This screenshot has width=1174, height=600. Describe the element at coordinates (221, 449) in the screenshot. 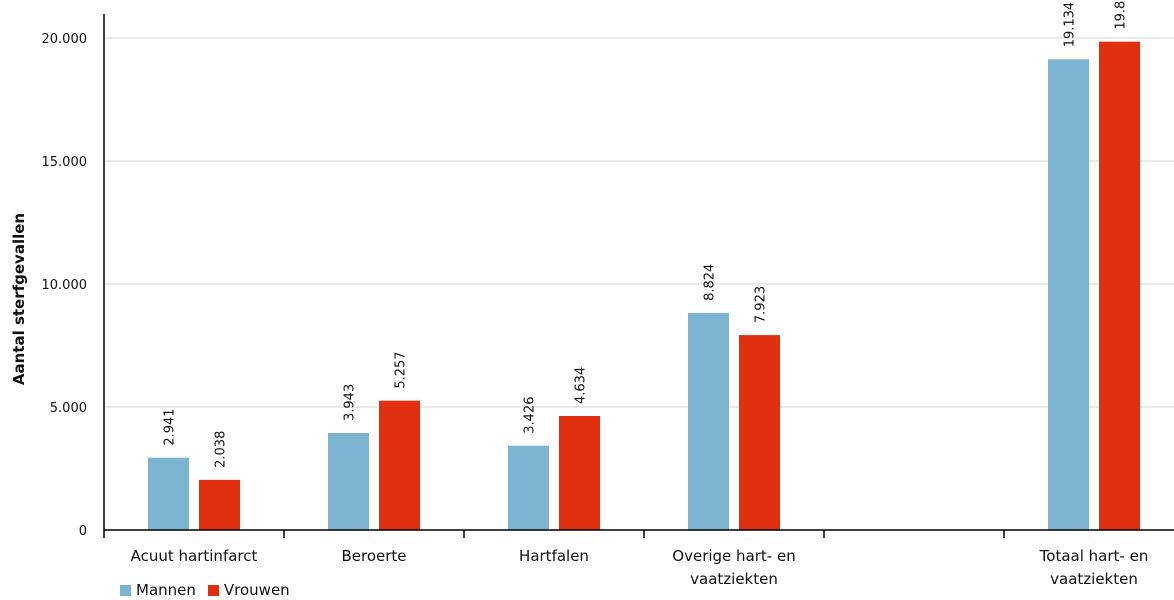

I see `data-label: 2.038` at that location.